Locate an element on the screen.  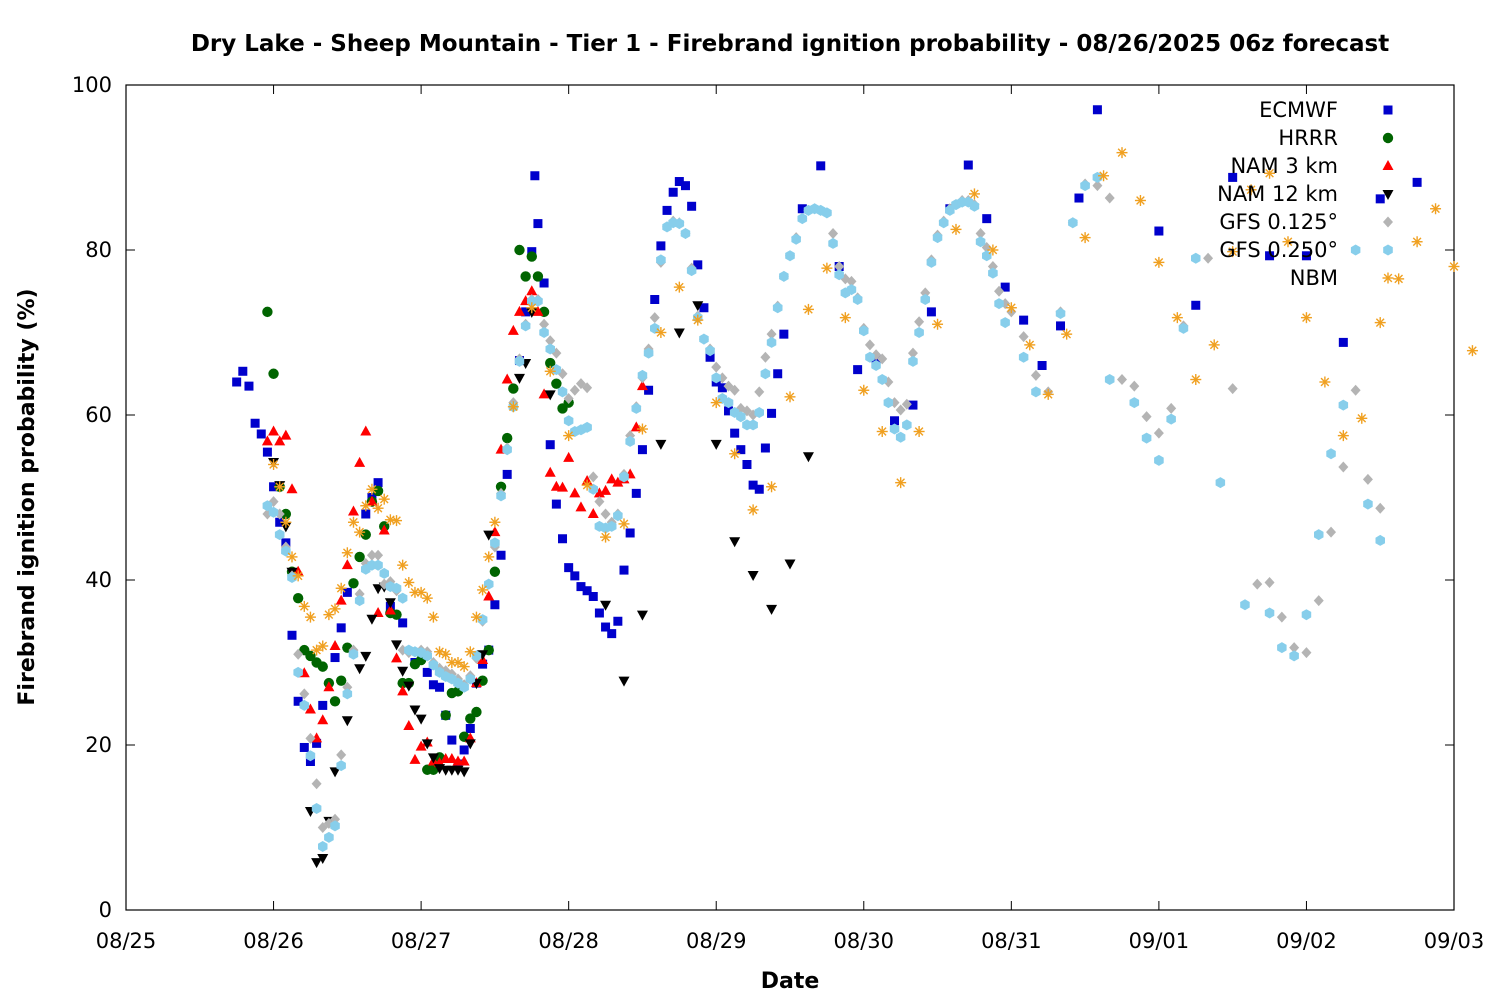
x-tick-label: 09/03 is located at coordinates (1454, 941).